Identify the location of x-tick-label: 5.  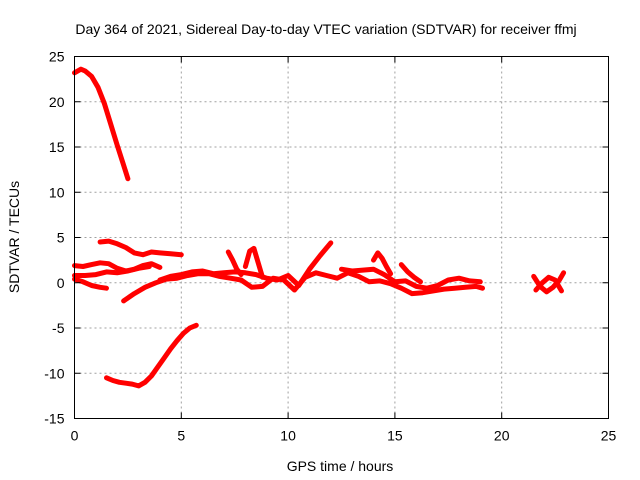
(181, 436).